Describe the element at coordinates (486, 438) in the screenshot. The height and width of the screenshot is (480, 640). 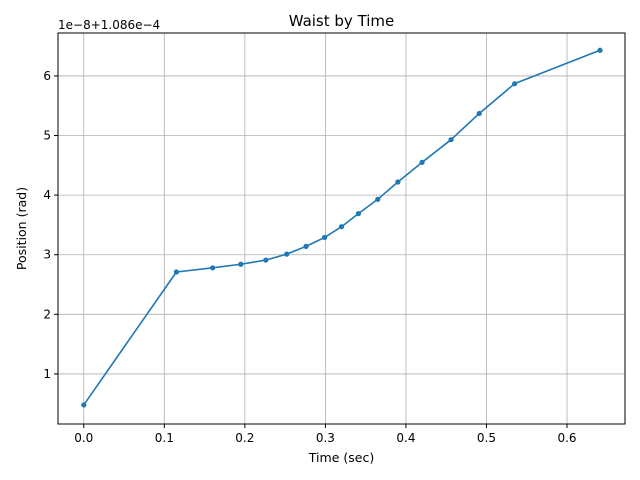
I see `x-tick-label: 0.5` at that location.